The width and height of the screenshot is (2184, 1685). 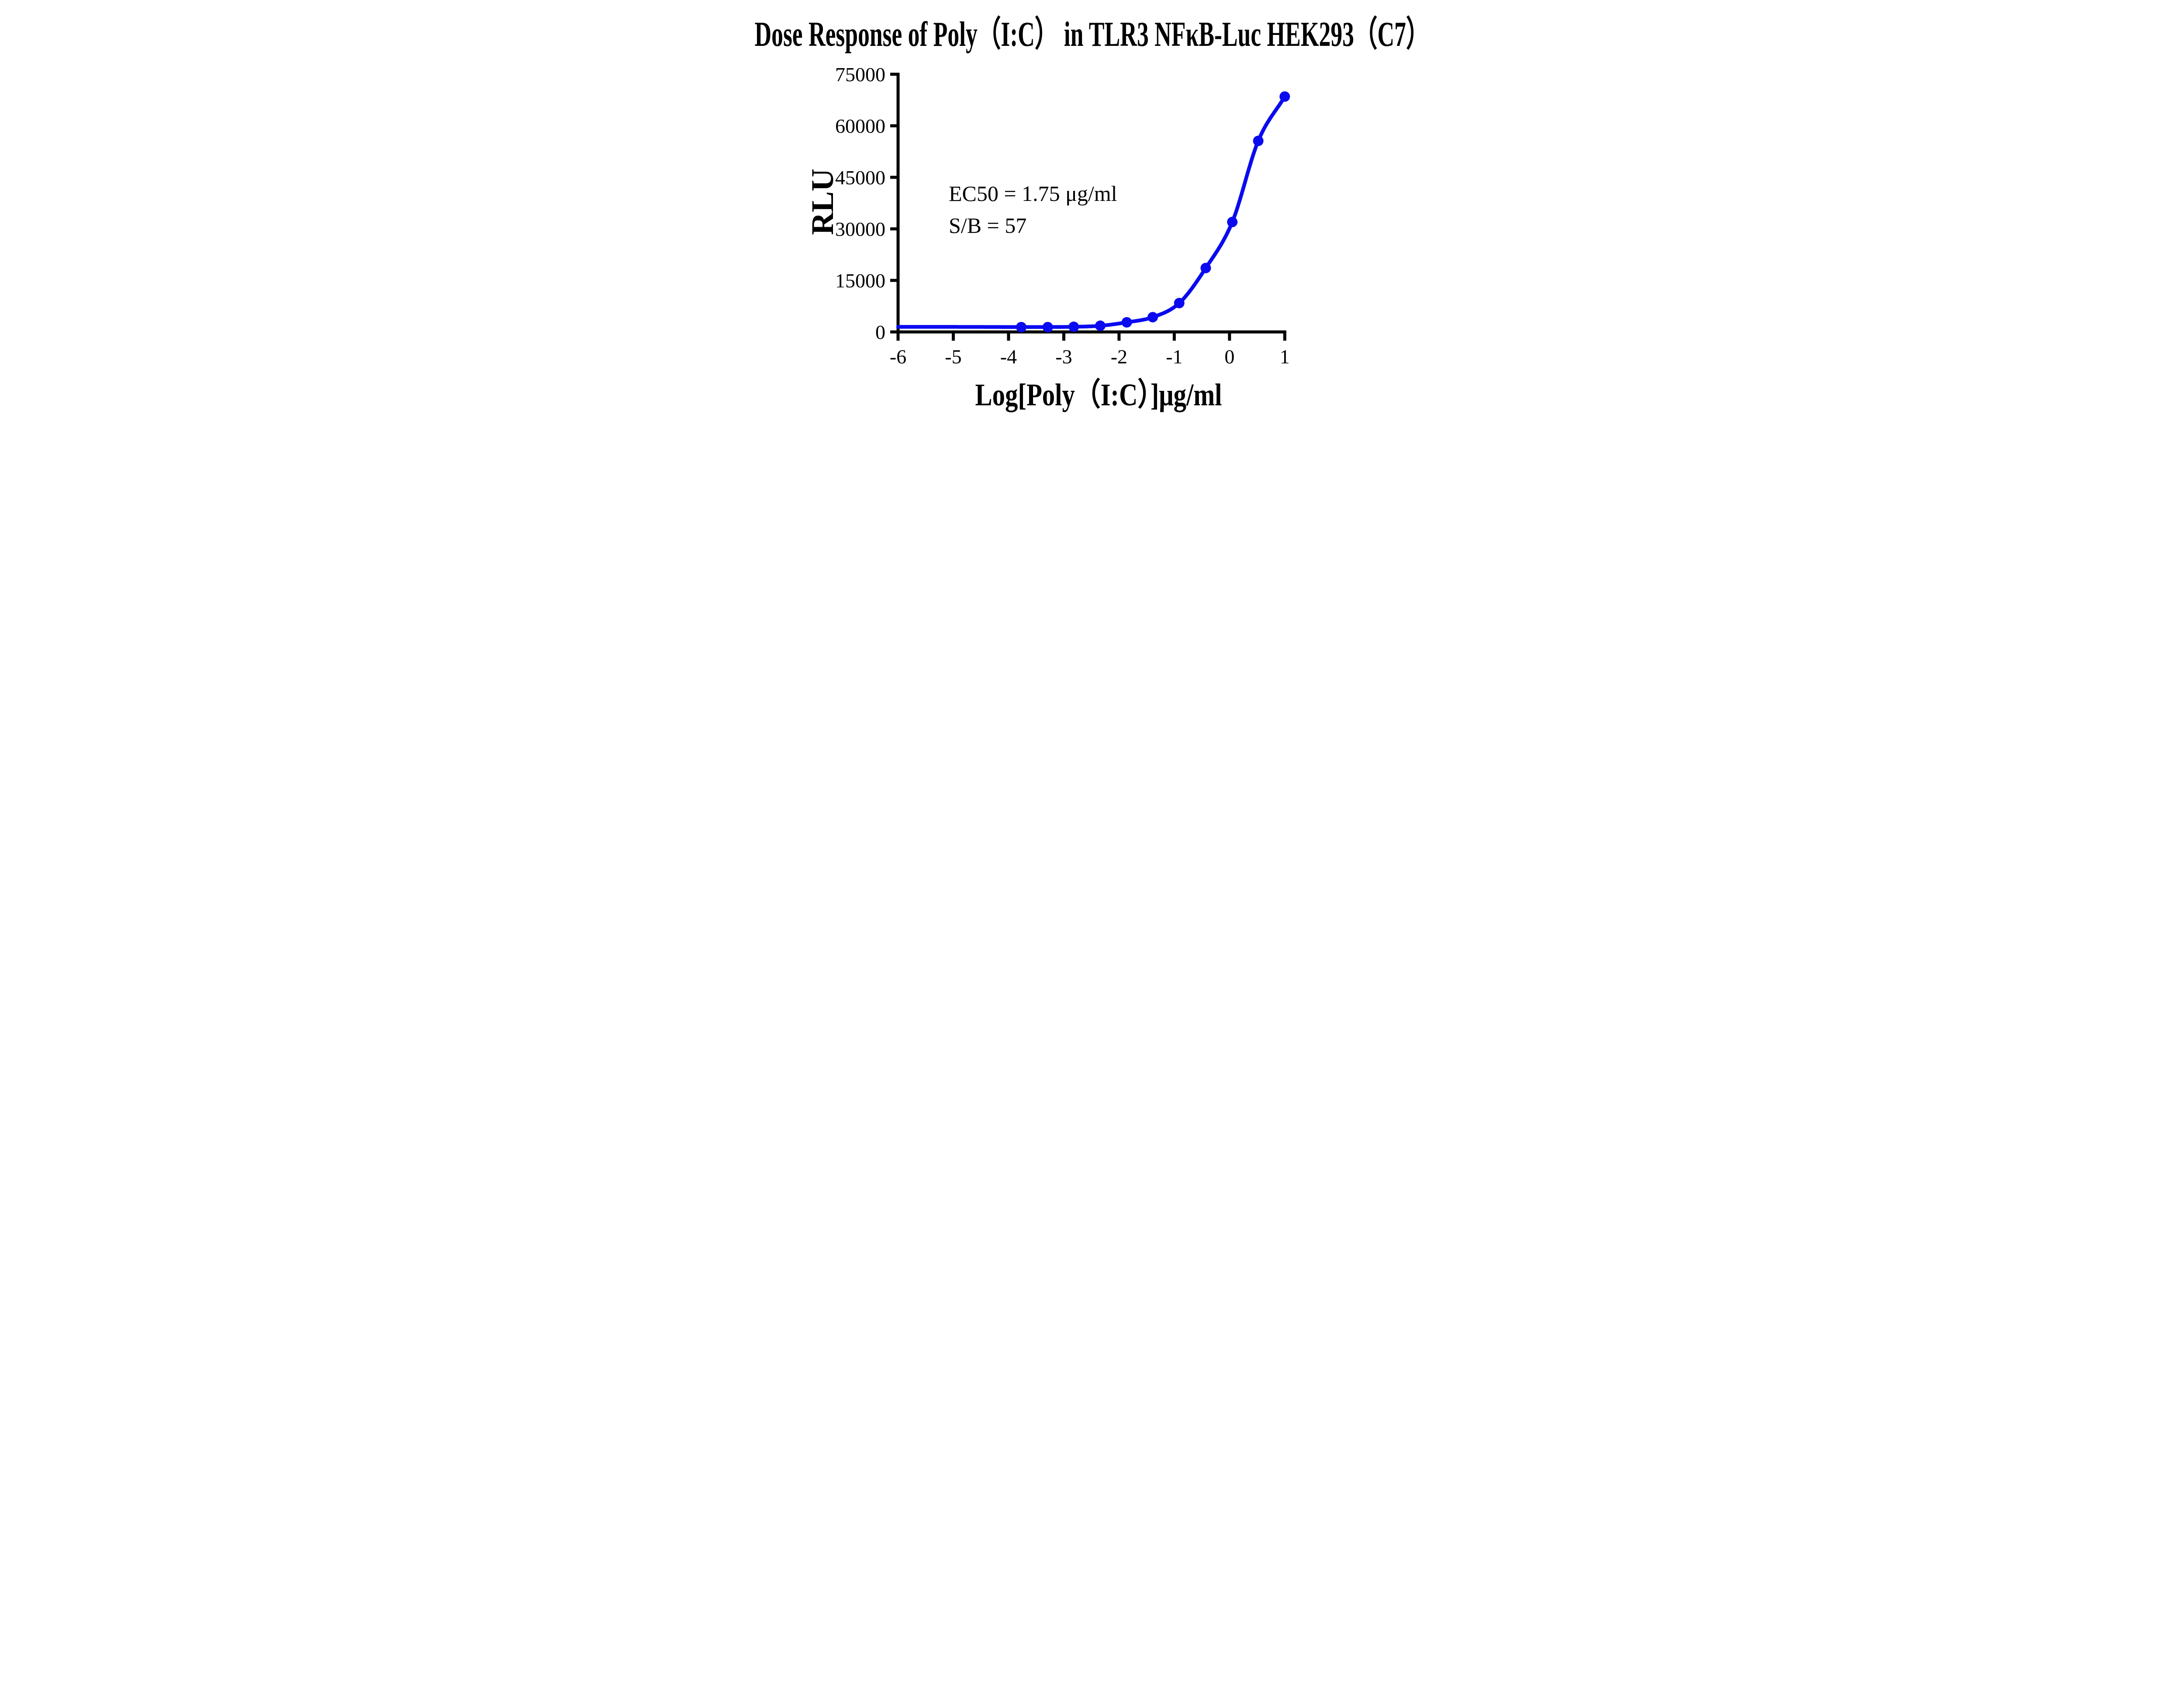 What do you see at coordinates (1008, 357) in the screenshot?
I see `x-tick-label: -4` at bounding box center [1008, 357].